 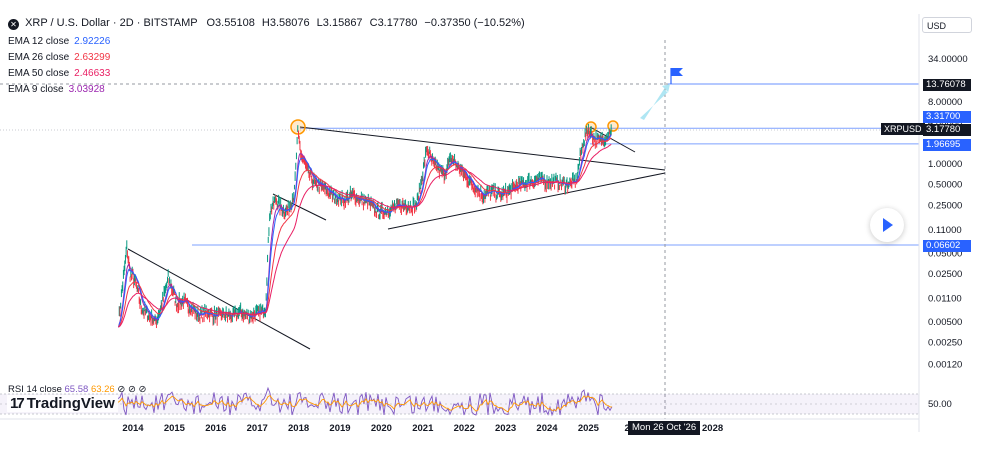 I want to click on flag-icon, so click(x=677, y=72).